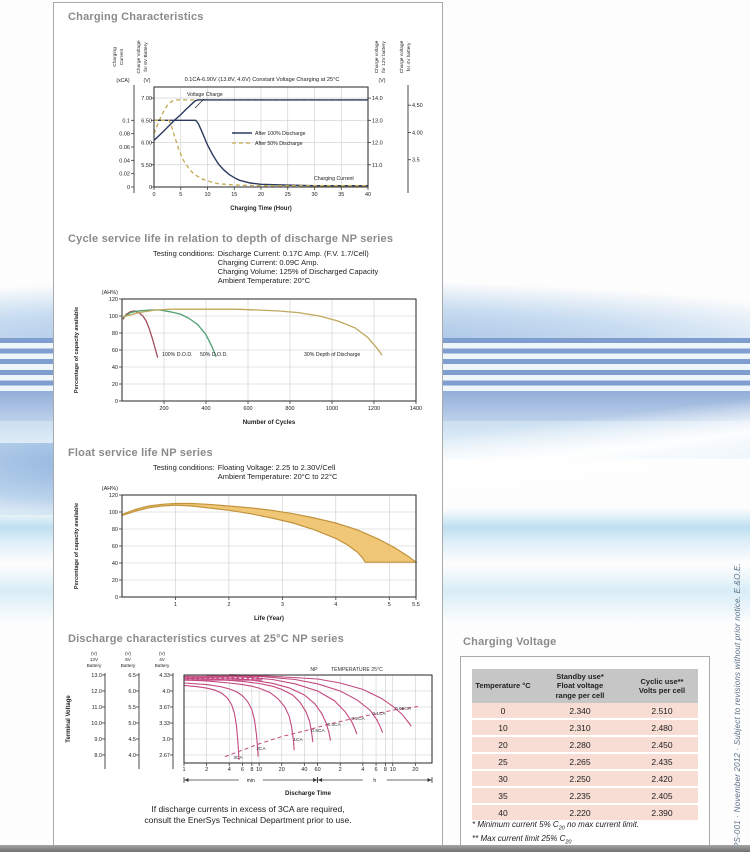 Image resolution: width=750 pixels, height=852 pixels. What do you see at coordinates (308, 793) in the screenshot?
I see `svg-text: Discharge Time` at bounding box center [308, 793].